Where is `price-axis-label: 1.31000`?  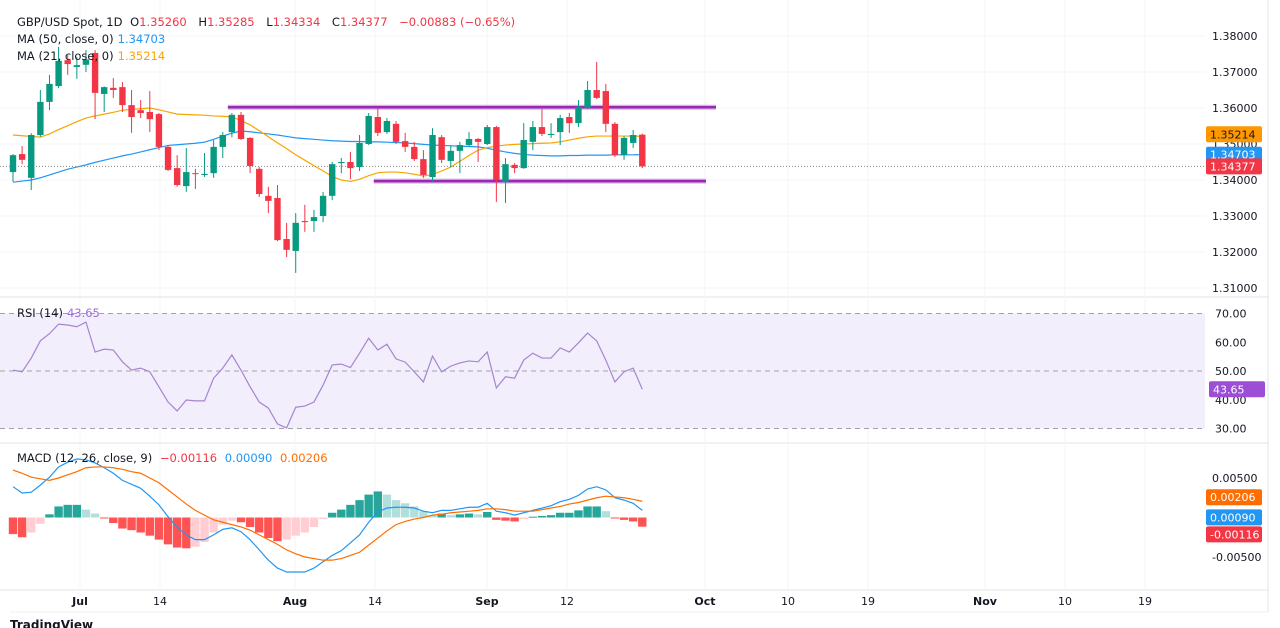 price-axis-label: 1.31000 is located at coordinates (1235, 288).